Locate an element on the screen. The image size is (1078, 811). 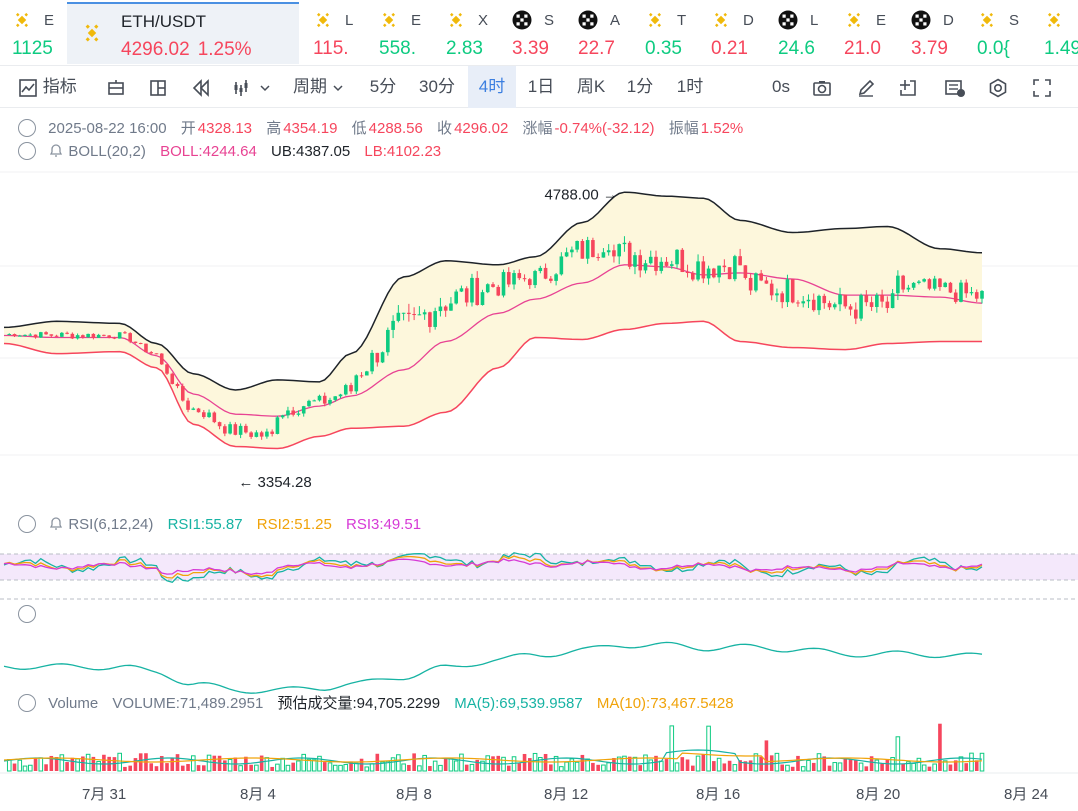
ticker-item: S 3.39 is located at coordinates (542, 35).